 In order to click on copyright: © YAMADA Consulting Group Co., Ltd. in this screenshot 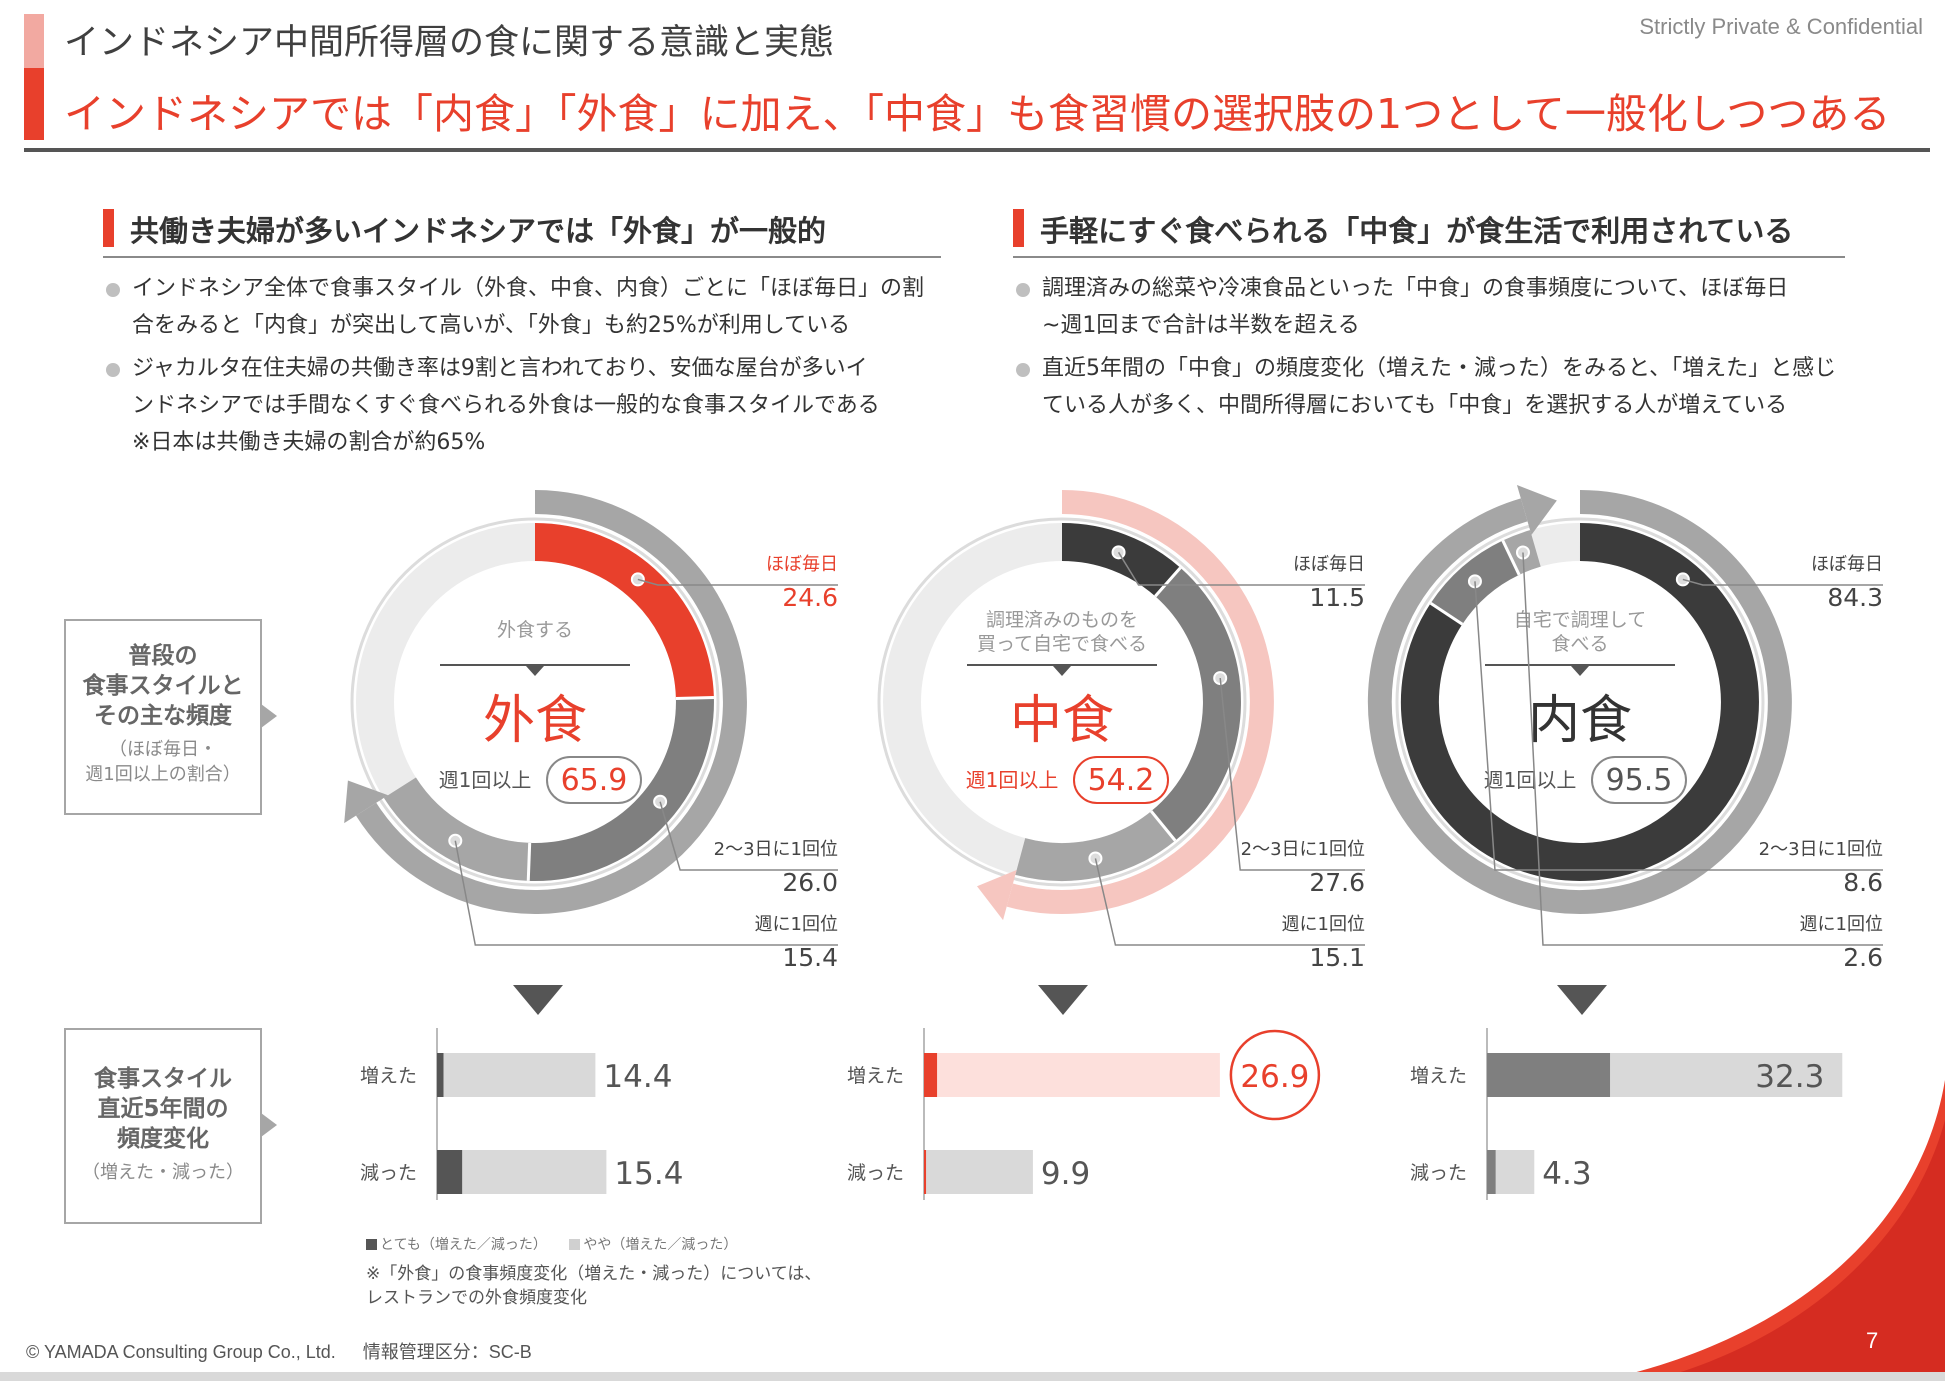, I will do `click(181, 1352)`.